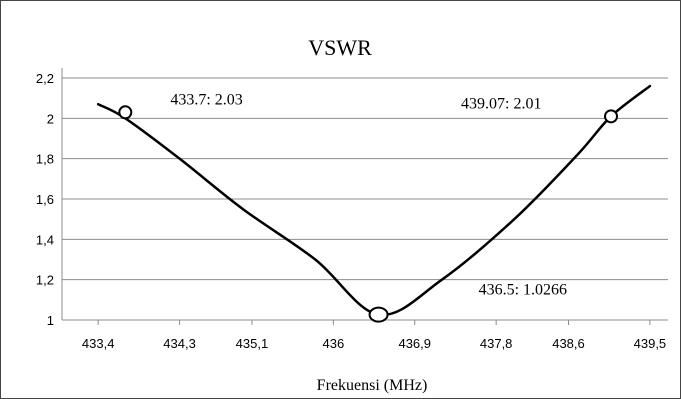  What do you see at coordinates (340, 47) in the screenshot?
I see `chart-title: VSWR` at bounding box center [340, 47].